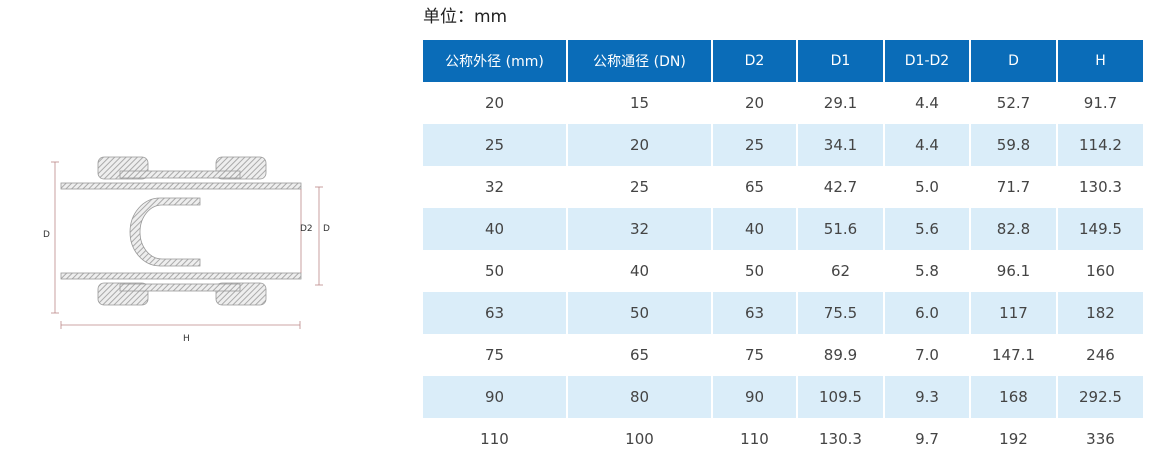 This screenshot has width=1150, height=460. I want to click on dimension-label-d2: D2, so click(306, 229).